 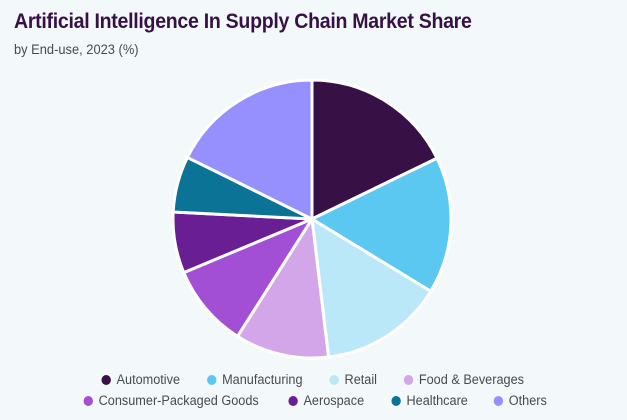 I want to click on pie-slice-consumer-packaged-goods, so click(x=248, y=277).